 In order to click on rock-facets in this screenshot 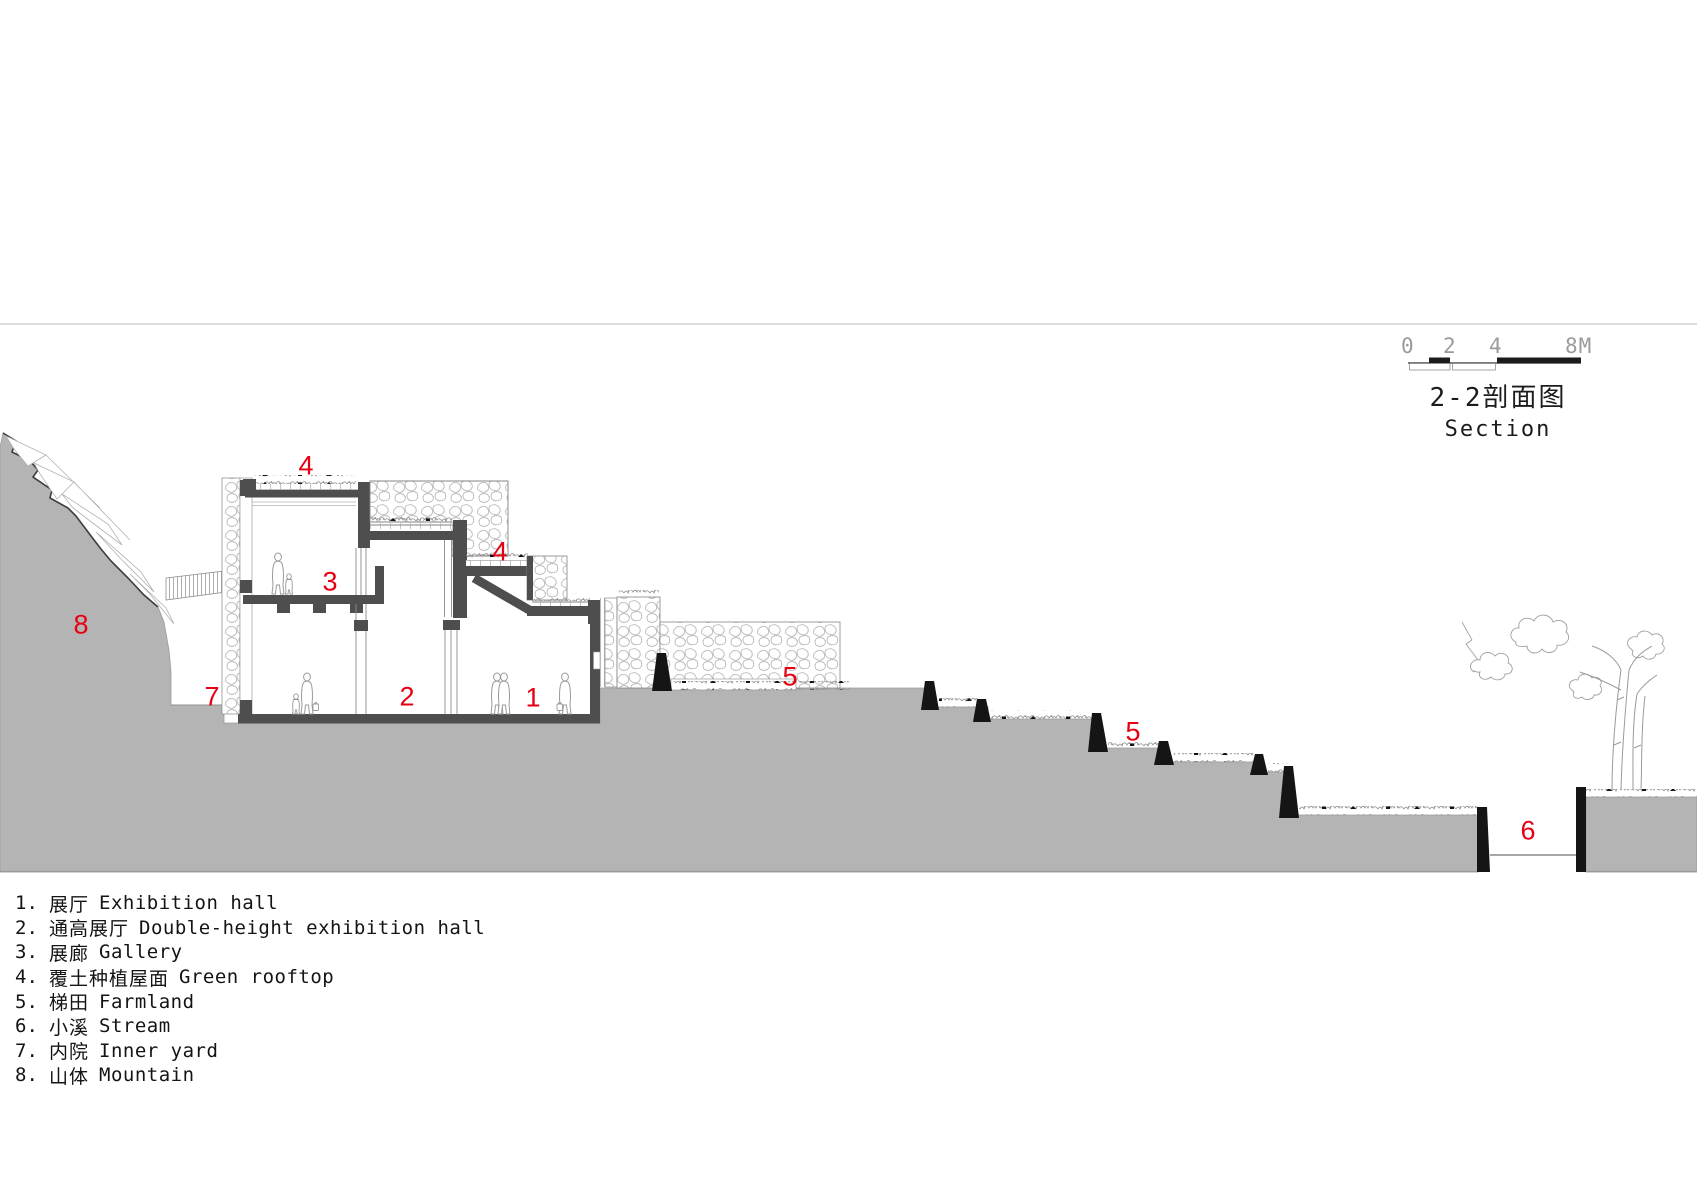, I will do `click(89, 530)`.